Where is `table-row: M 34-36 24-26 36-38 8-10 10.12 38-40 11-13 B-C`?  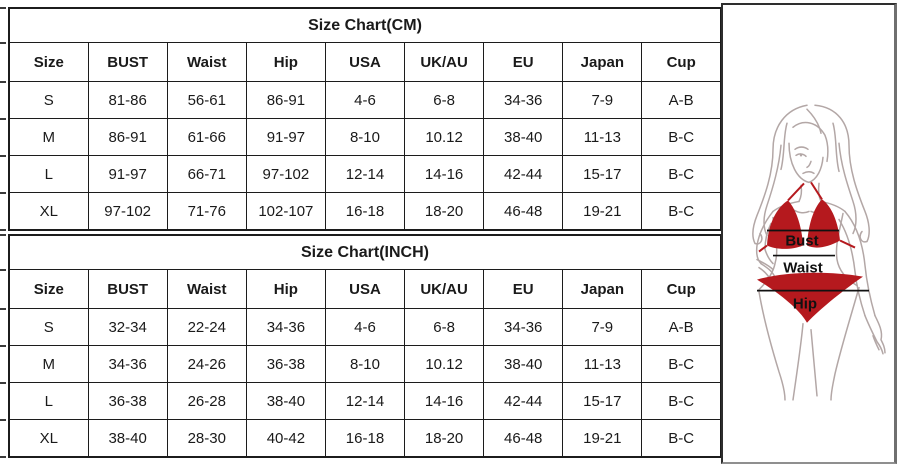 table-row: M 34-36 24-26 36-38 8-10 10.12 38-40 11-13 B-C is located at coordinates (365, 364).